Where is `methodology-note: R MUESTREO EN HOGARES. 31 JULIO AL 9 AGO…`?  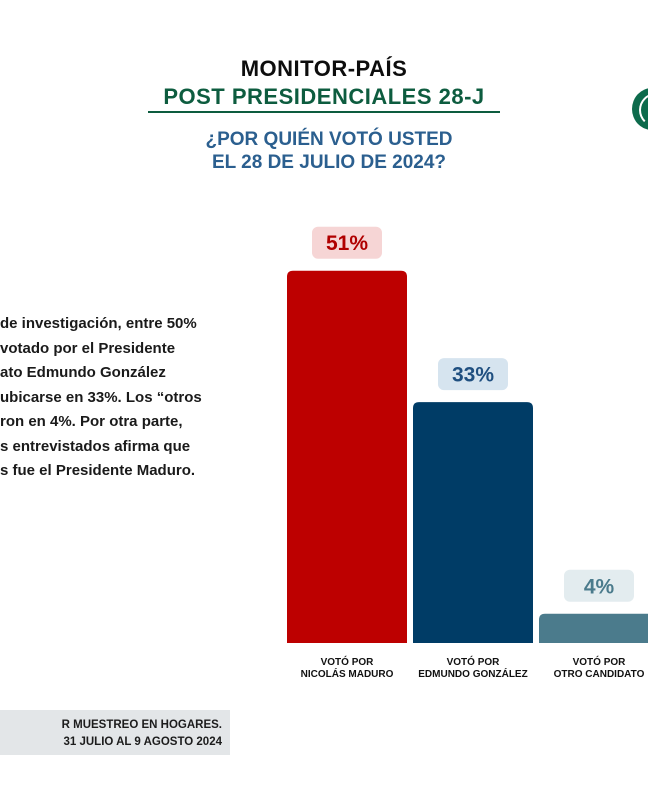
methodology-note: R MUESTREO EN HOGARES. 31 JULIO AL 9 AGO… is located at coordinates (115, 732).